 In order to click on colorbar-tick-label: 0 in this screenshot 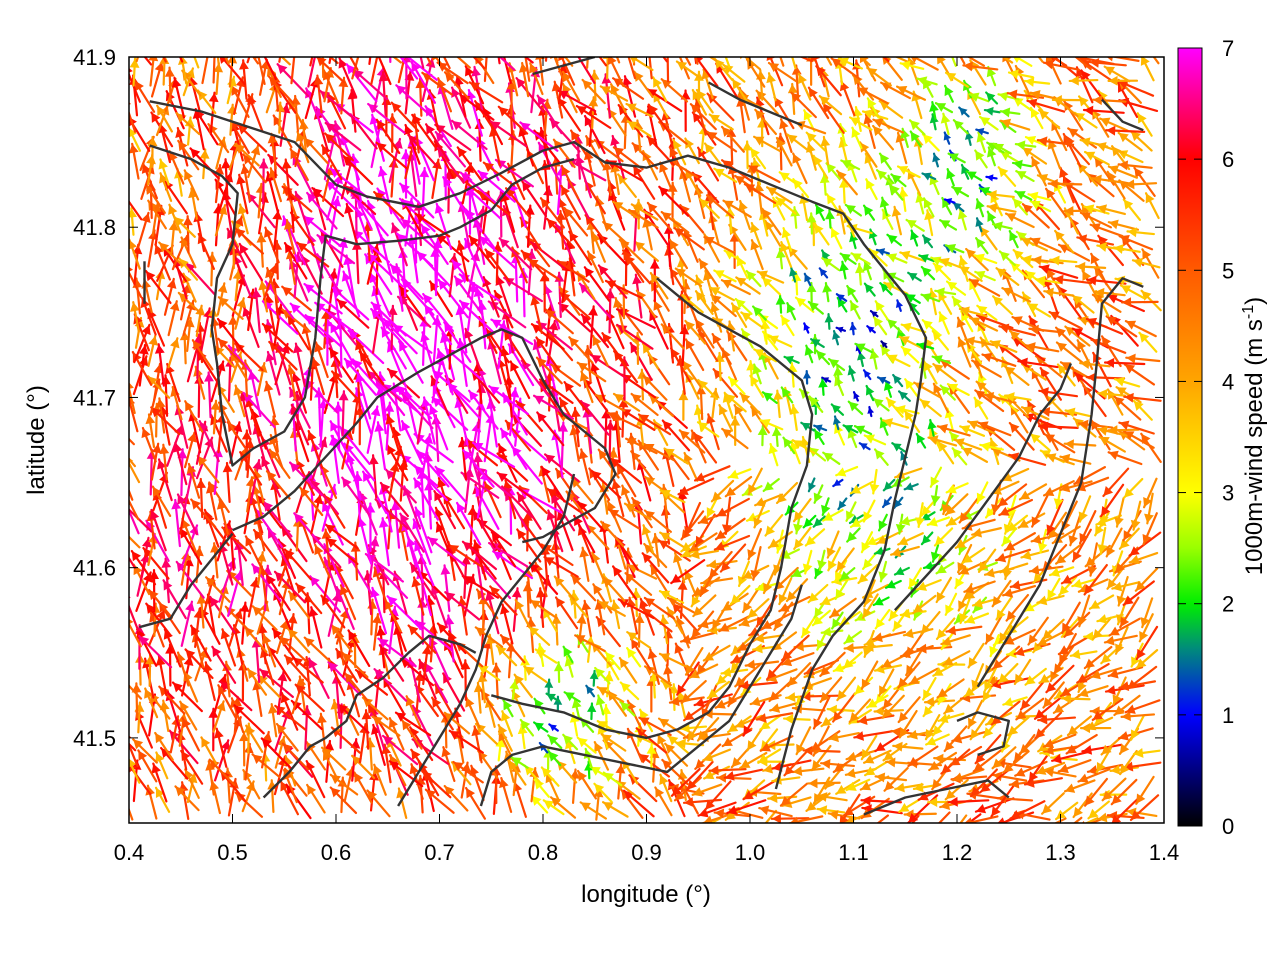, I will do `click(1228, 826)`.